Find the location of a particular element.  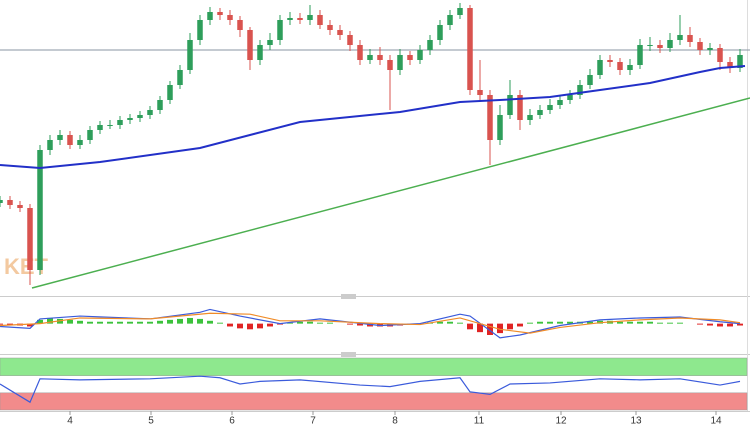

resize-grip is located at coordinates (348, 325).